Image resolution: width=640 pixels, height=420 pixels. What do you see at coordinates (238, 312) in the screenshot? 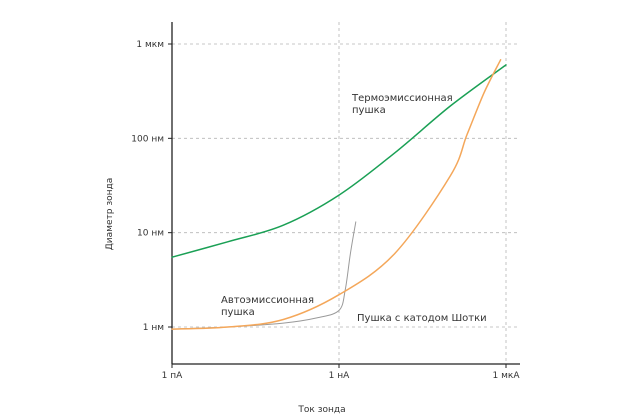
I see `annotation-field-emission-line2: пушка` at bounding box center [238, 312].